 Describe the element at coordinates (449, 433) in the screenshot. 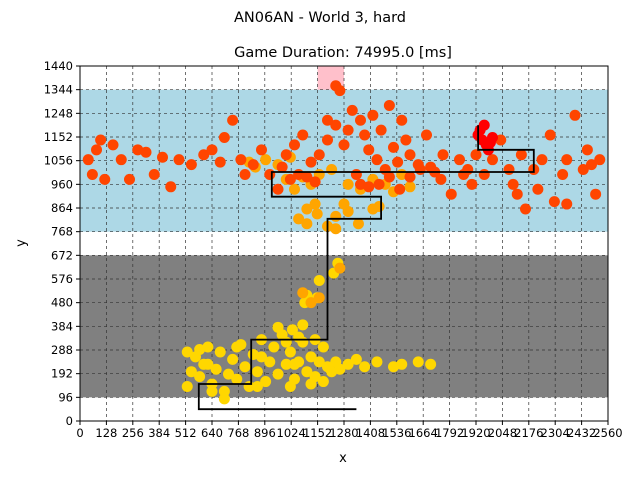

I see `x-tick-label: 1792` at that location.